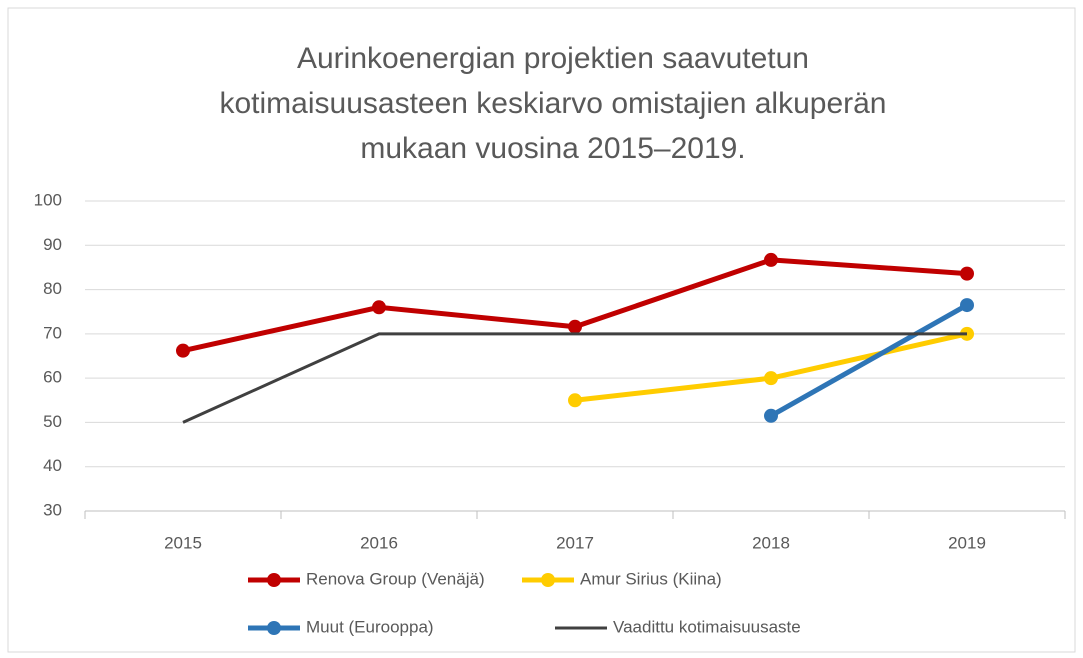  What do you see at coordinates (395, 578) in the screenshot?
I see `legend-label: Renova Group (Venäjä)` at bounding box center [395, 578].